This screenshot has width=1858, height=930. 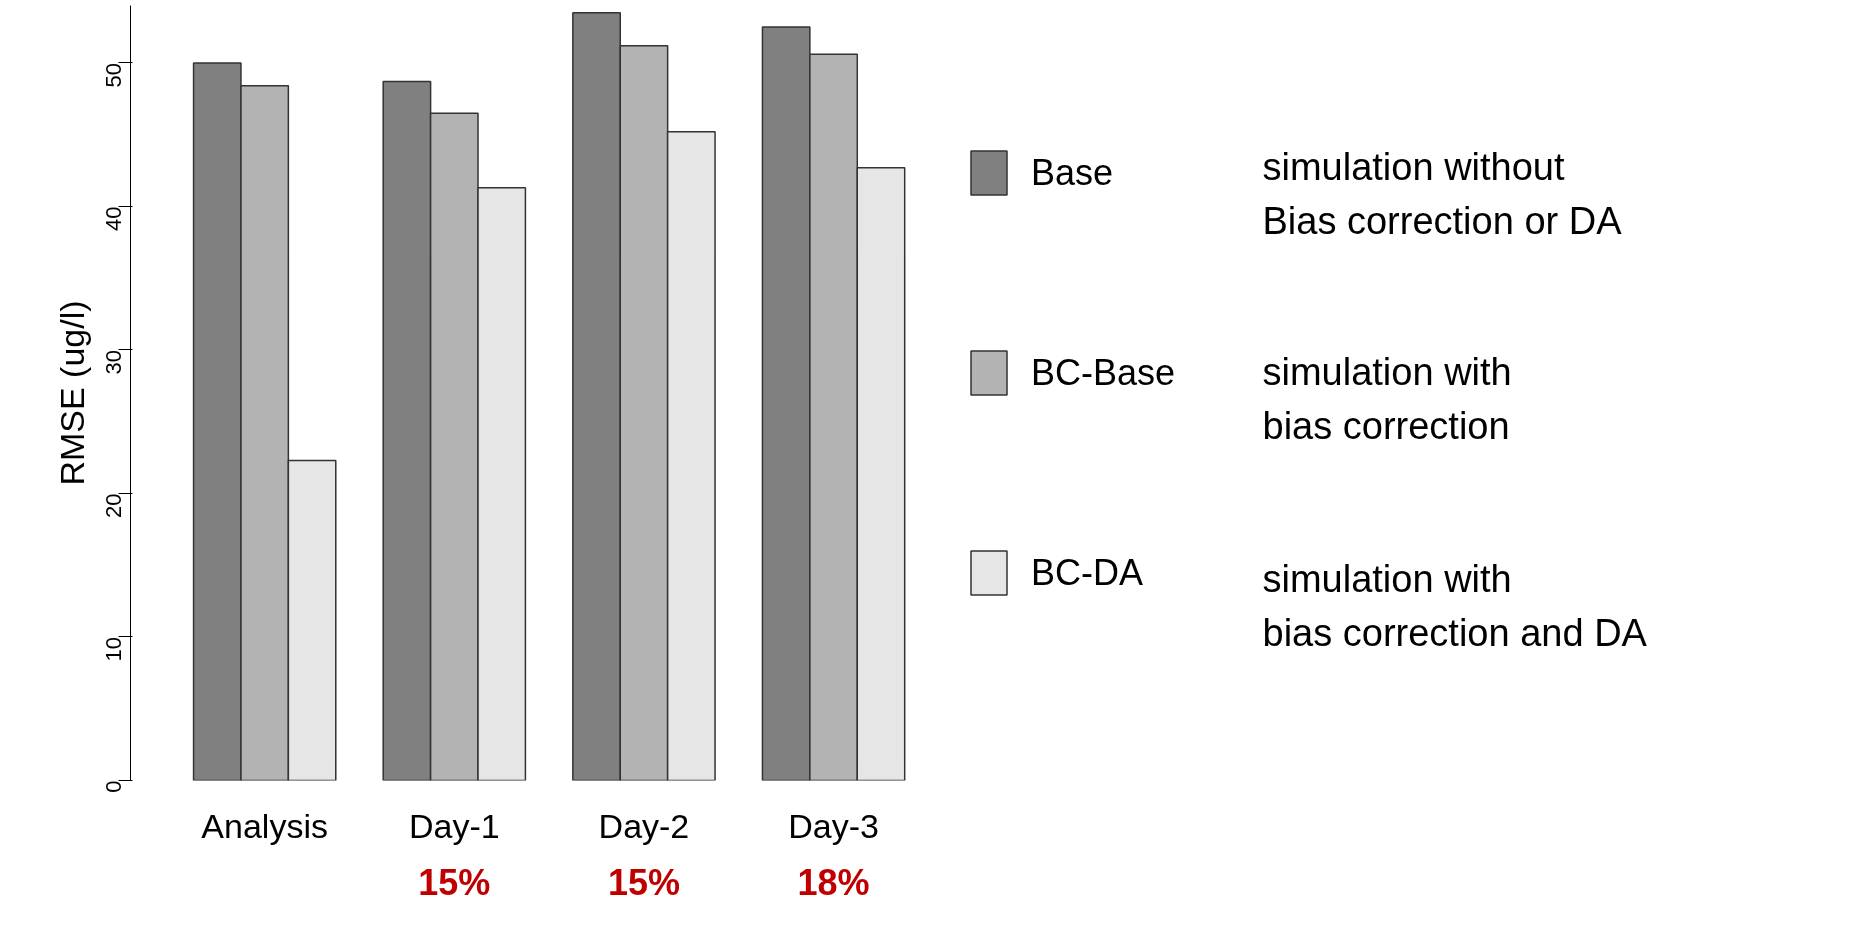 I want to click on x-tick-label: Day-1, so click(x=454, y=825).